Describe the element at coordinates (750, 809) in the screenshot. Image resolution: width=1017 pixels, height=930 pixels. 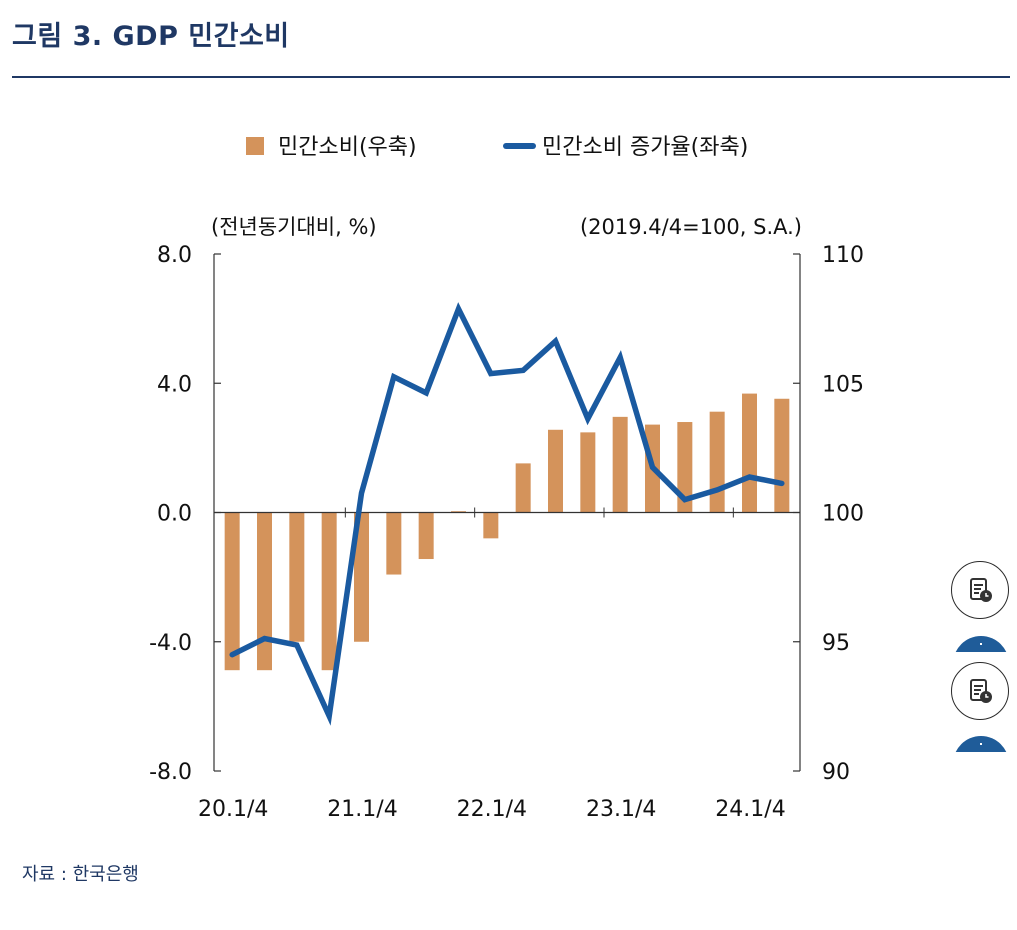
I see `x-tick-label: 24.1/4` at that location.